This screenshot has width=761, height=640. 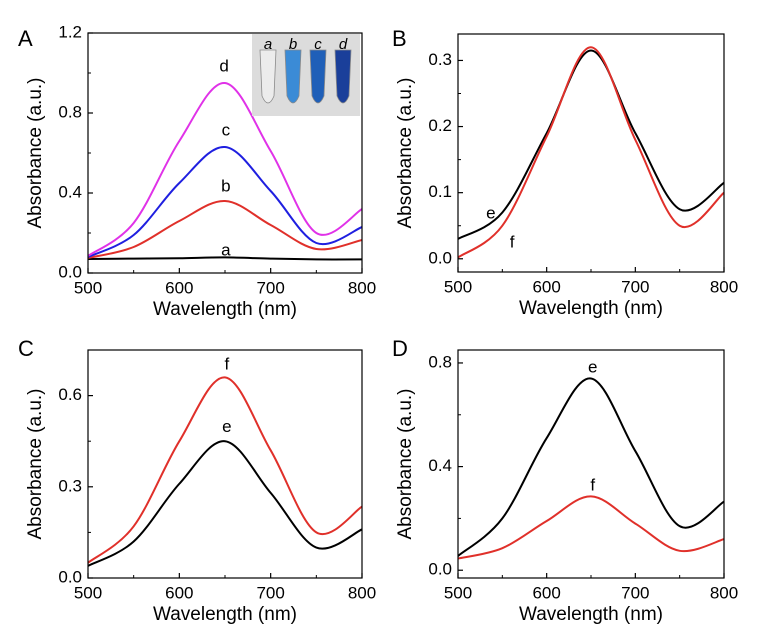 What do you see at coordinates (225, 229) in the screenshot?
I see `series-line-b` at bounding box center [225, 229].